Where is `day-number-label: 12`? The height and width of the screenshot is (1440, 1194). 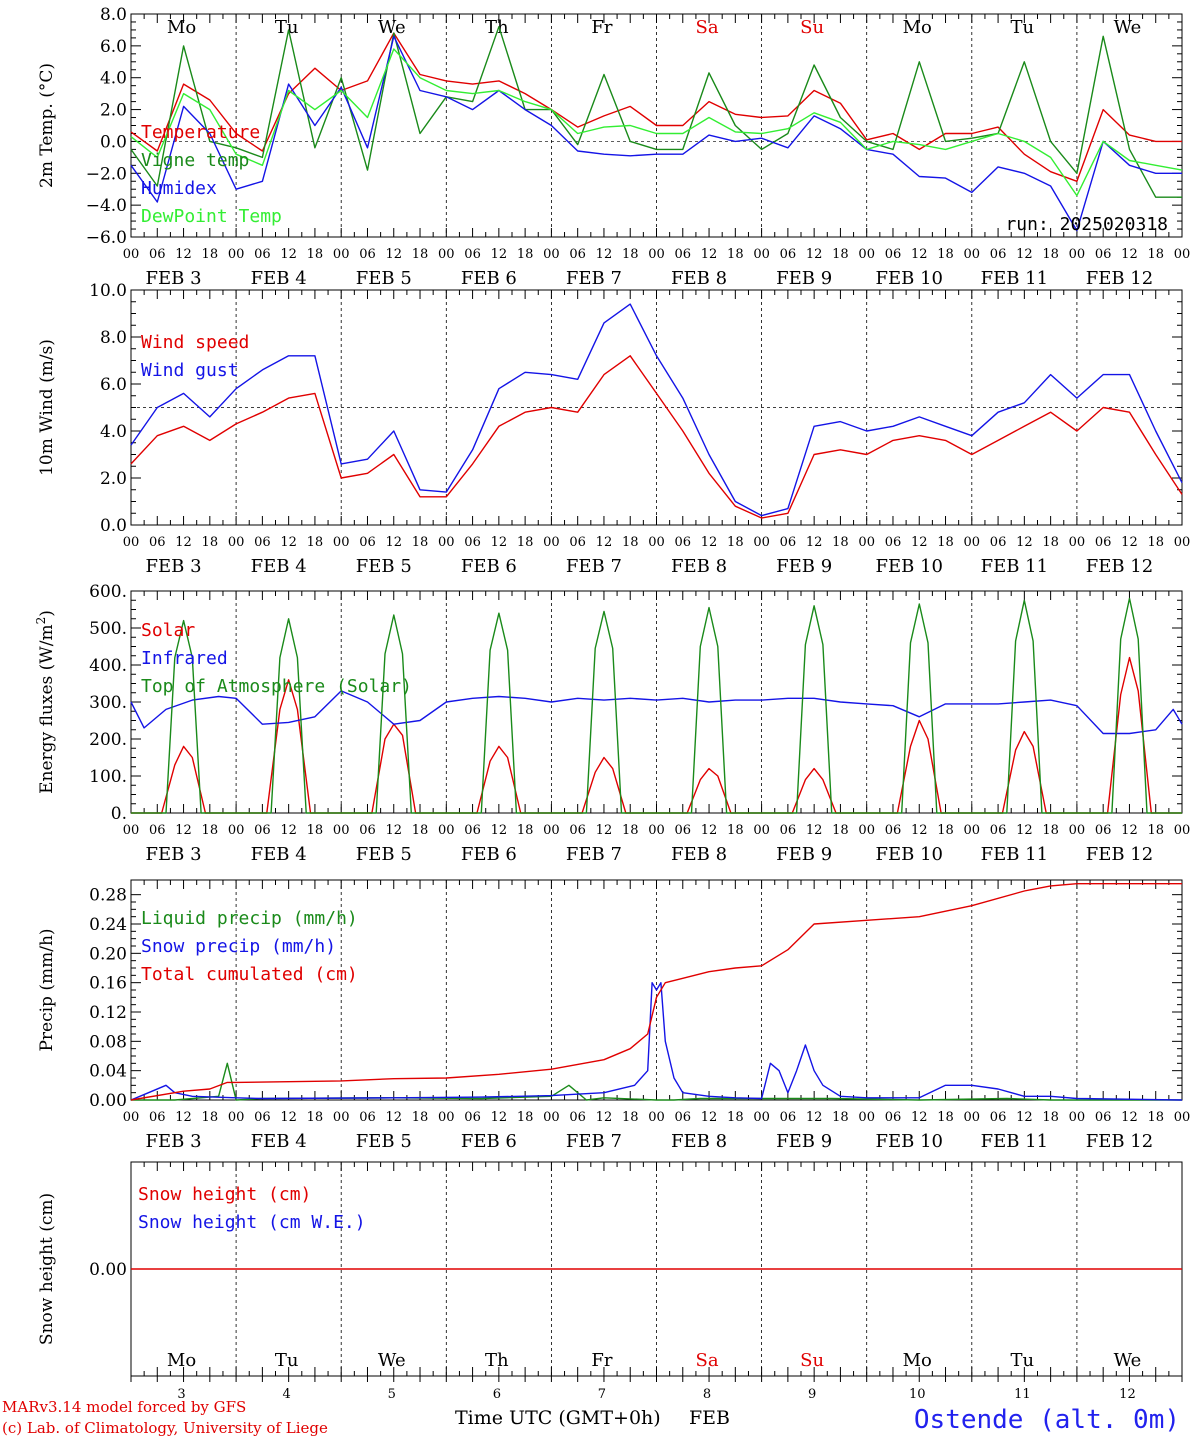 day-number-label: 12 is located at coordinates (1127, 1394).